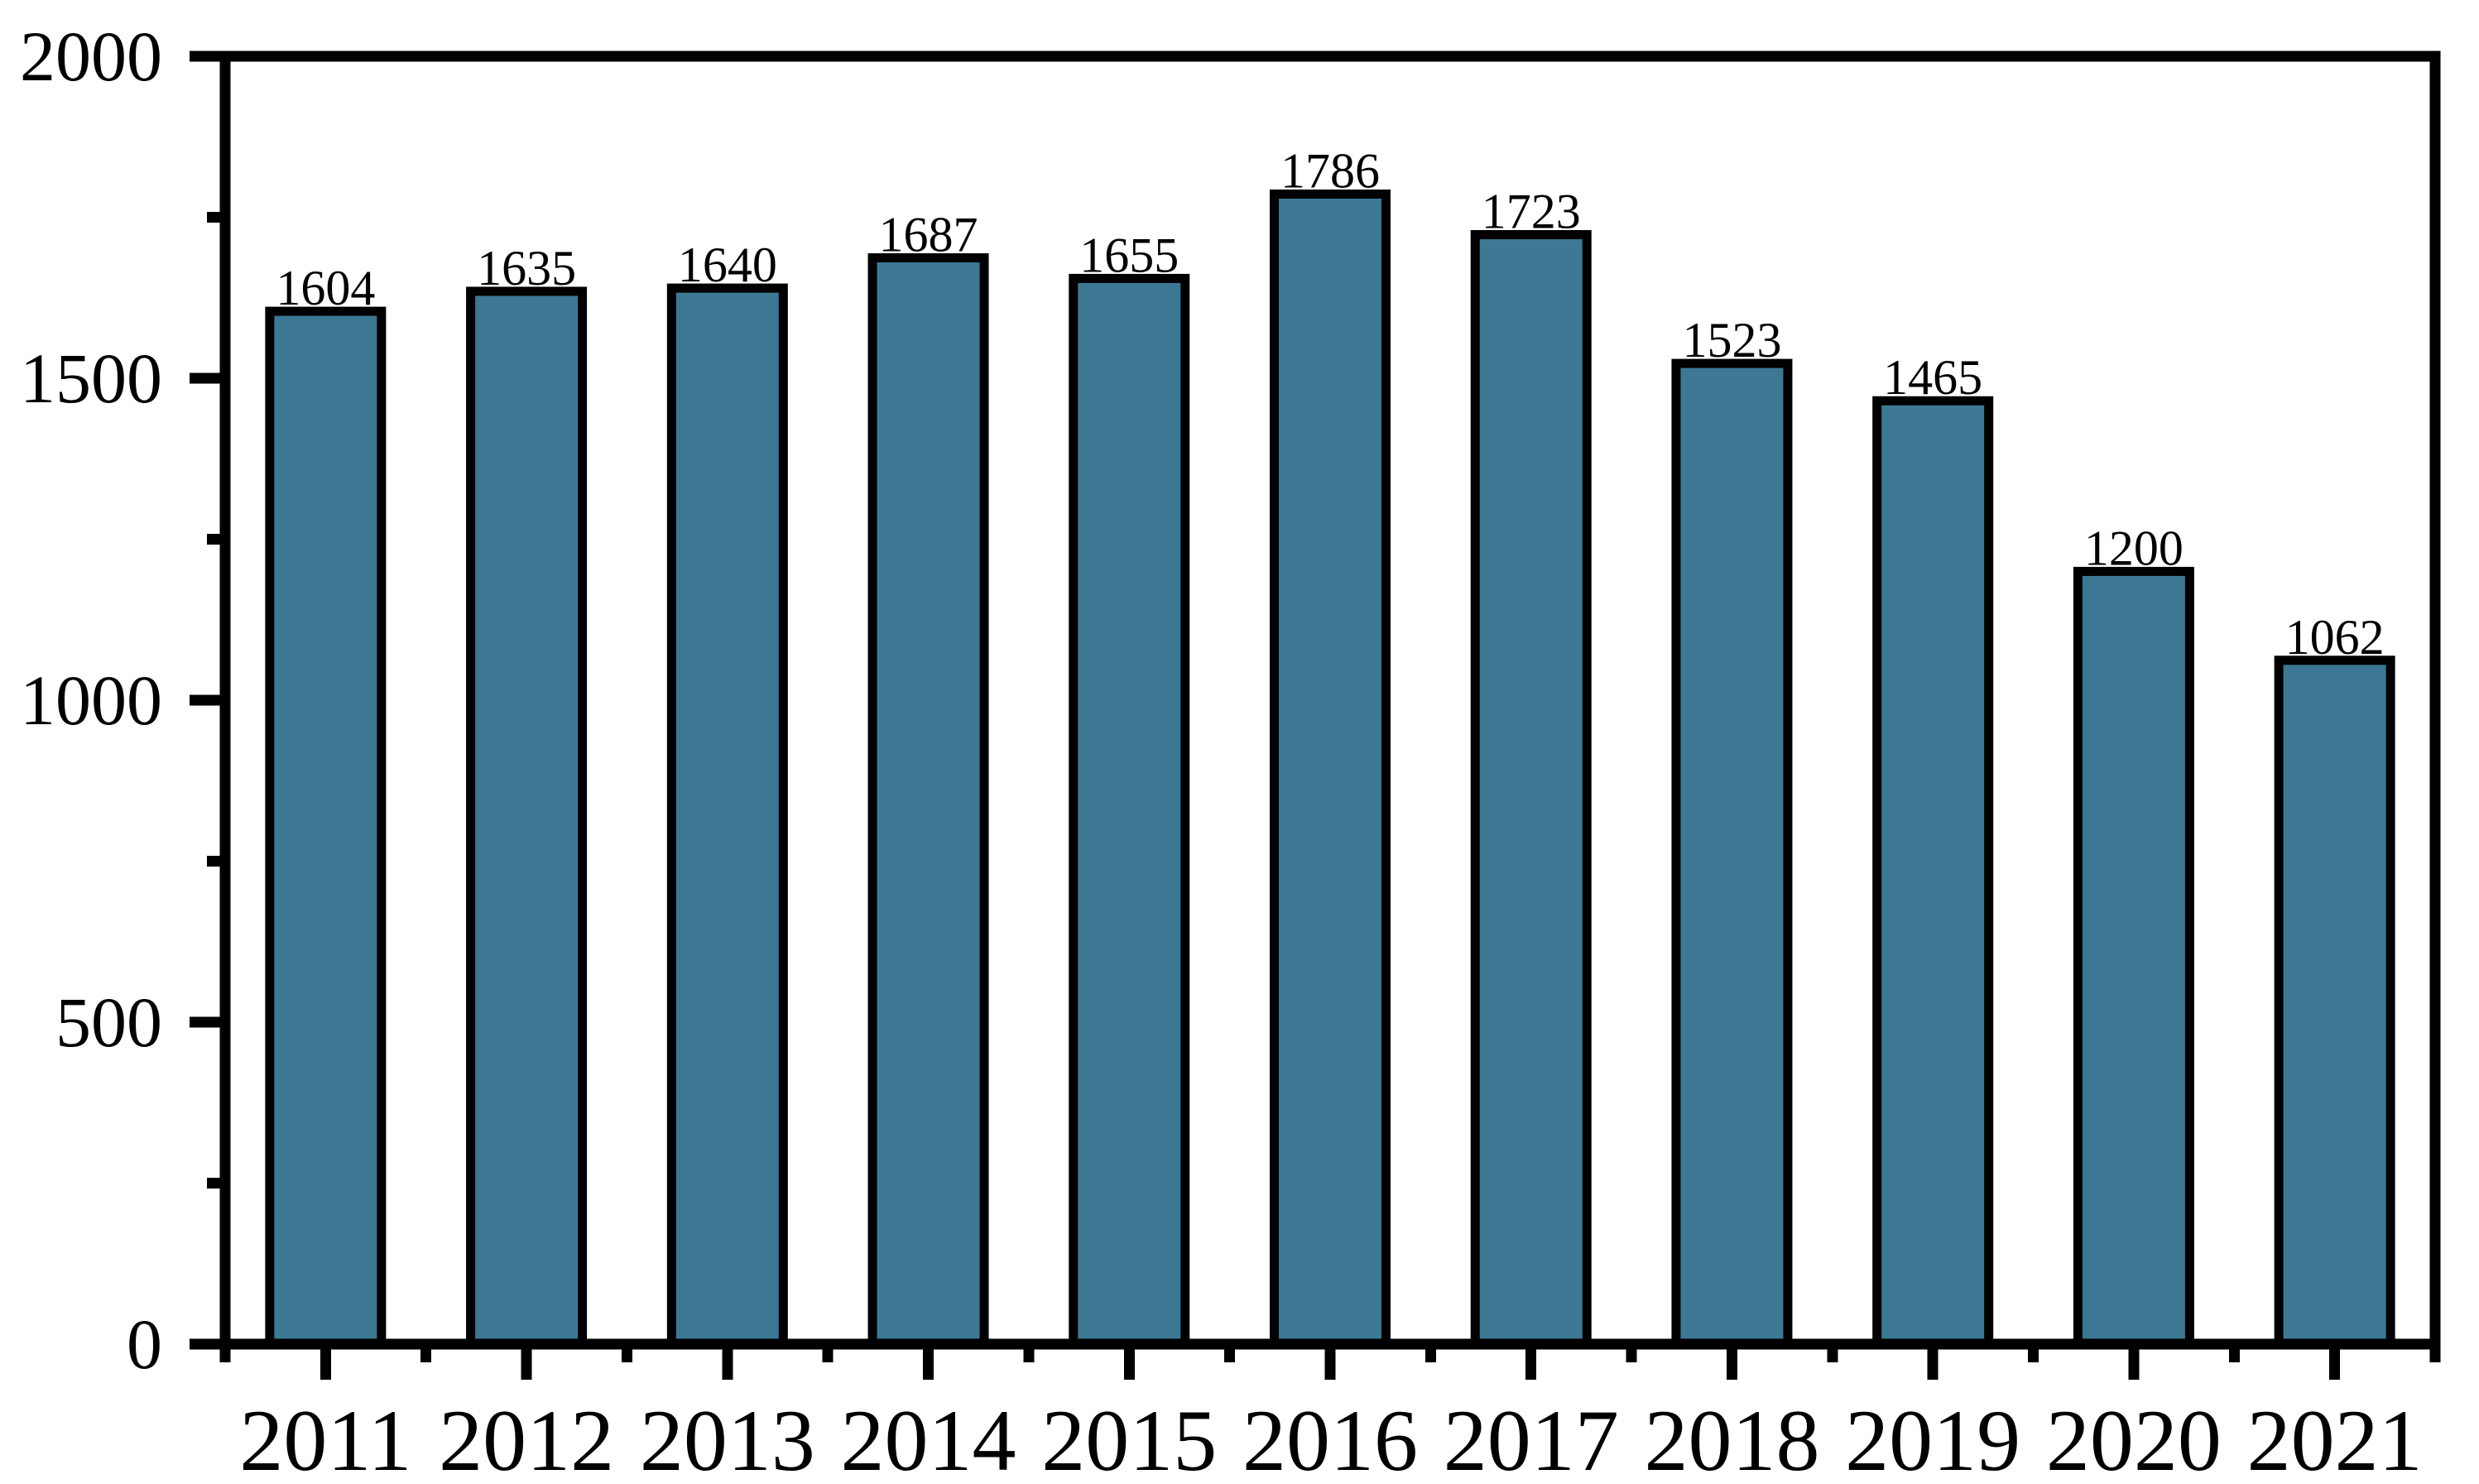 The width and height of the screenshot is (2479, 1484). I want to click on bar-2013, so click(727, 816).